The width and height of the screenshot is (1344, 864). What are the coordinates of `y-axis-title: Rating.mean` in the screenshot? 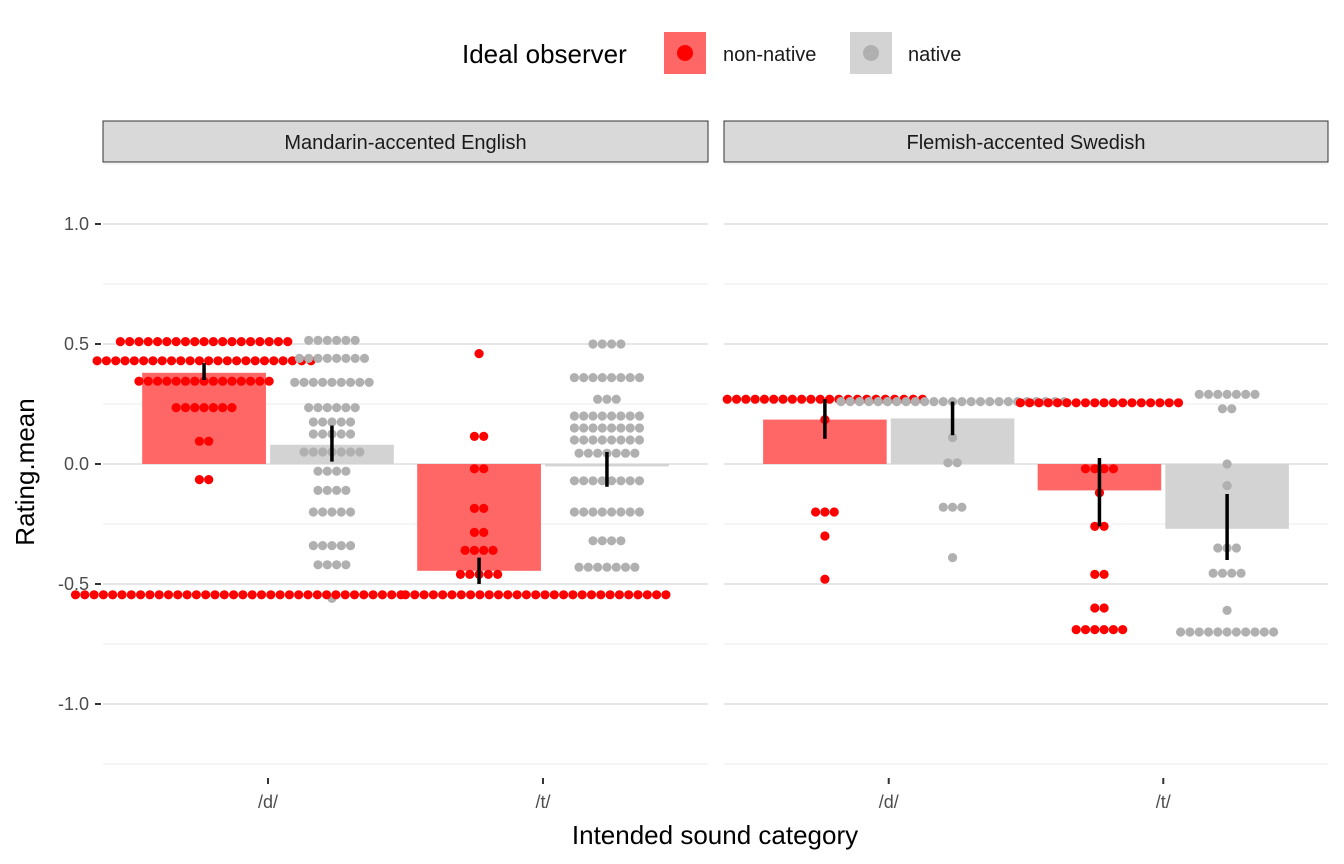 It's located at (25, 471).